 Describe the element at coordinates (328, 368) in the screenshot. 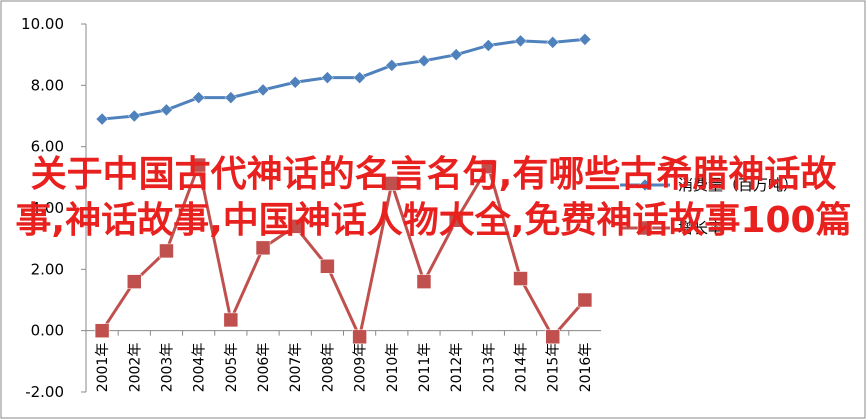

I see `x-tick-label: 2008年` at that location.